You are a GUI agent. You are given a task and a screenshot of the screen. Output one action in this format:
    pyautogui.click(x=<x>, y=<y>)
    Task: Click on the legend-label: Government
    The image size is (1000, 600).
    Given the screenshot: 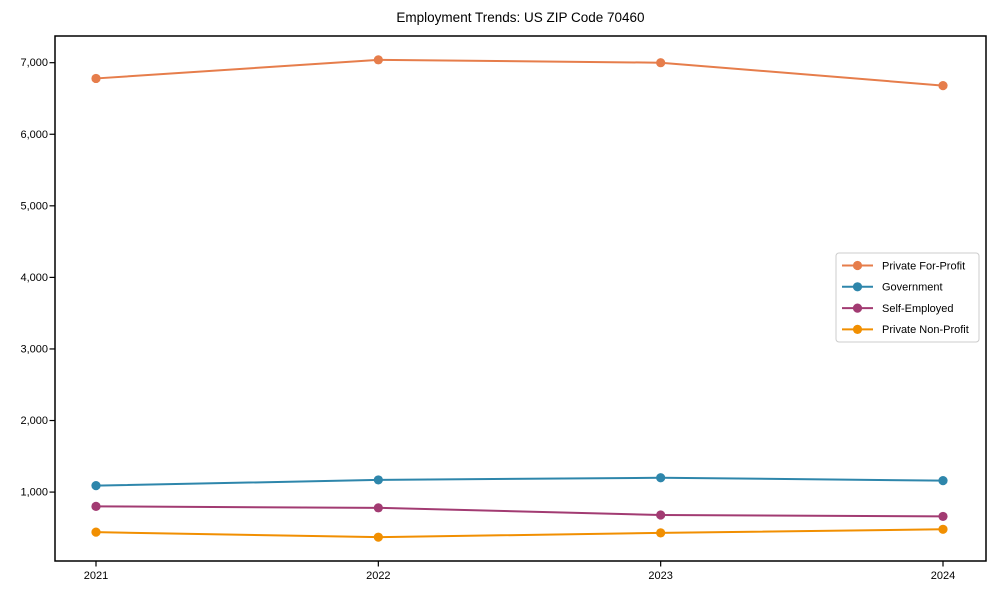 What is the action you would take?
    pyautogui.click(x=912, y=288)
    